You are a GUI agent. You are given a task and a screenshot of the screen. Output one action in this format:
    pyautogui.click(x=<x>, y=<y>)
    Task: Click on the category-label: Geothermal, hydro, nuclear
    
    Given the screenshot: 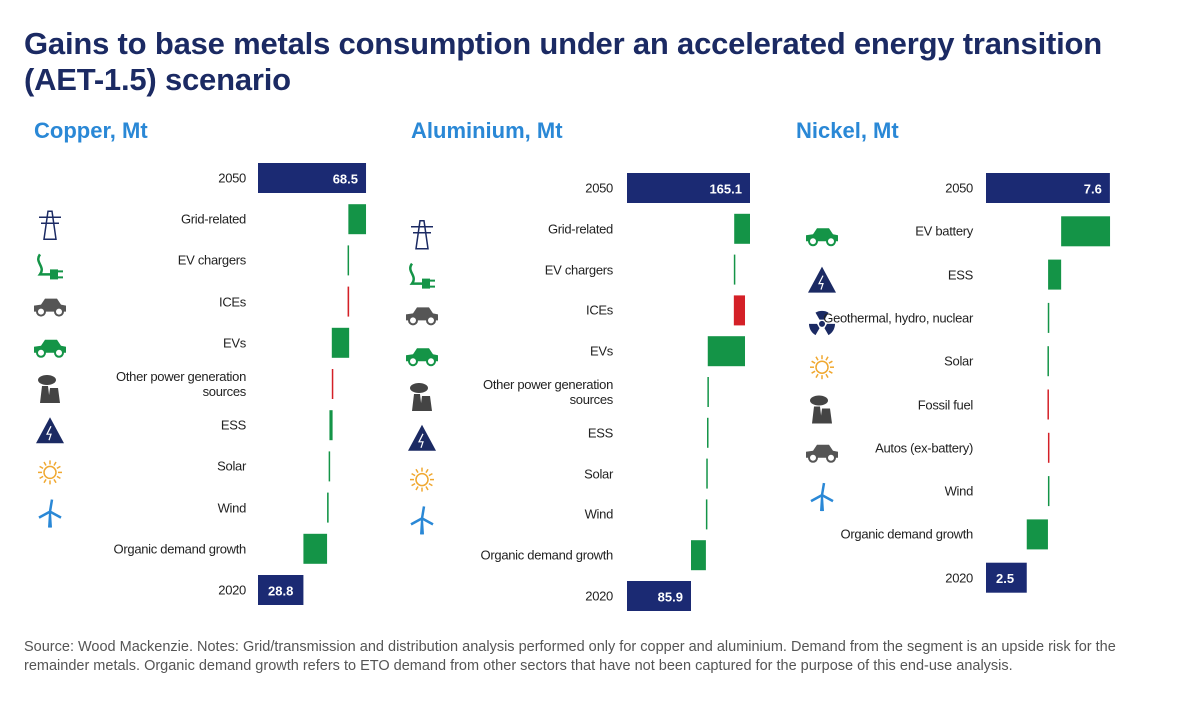 What is the action you would take?
    pyautogui.click(x=898, y=318)
    